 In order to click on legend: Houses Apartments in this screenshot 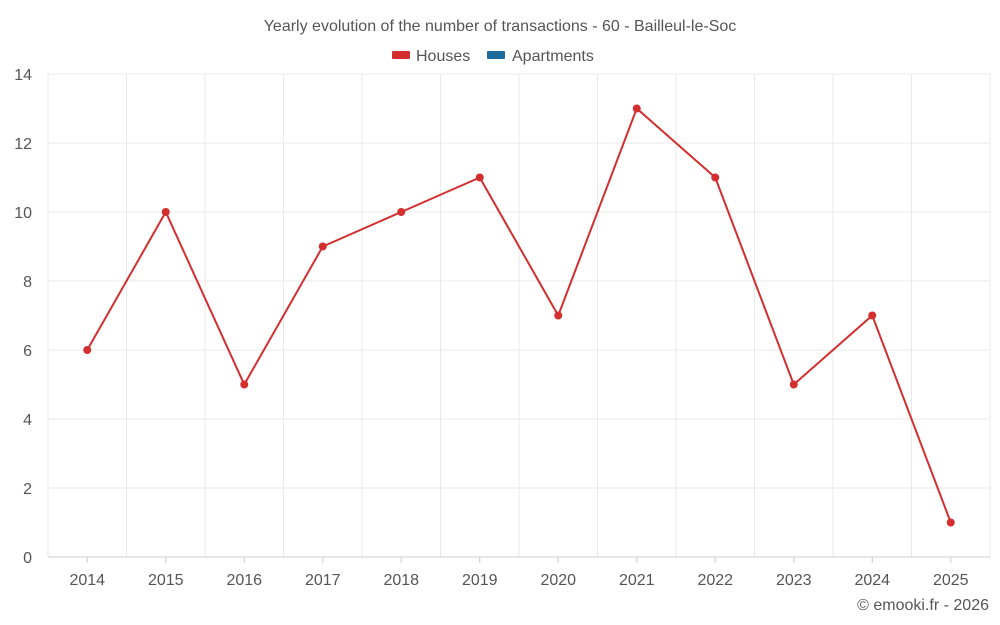, I will do `click(493, 56)`.